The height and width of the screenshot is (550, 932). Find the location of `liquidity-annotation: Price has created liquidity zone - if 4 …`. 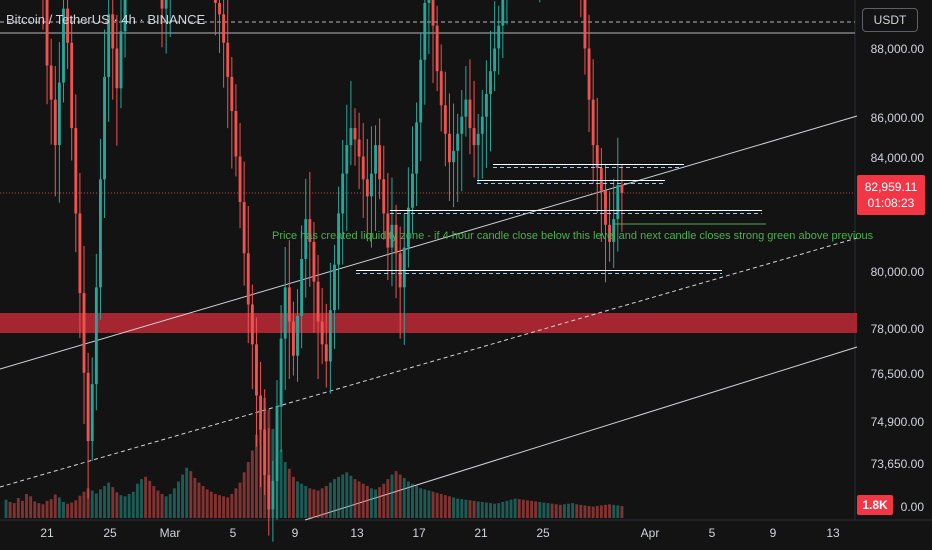

liquidity-annotation: Price has created liquidity zone - if 4 … is located at coordinates (573, 236).